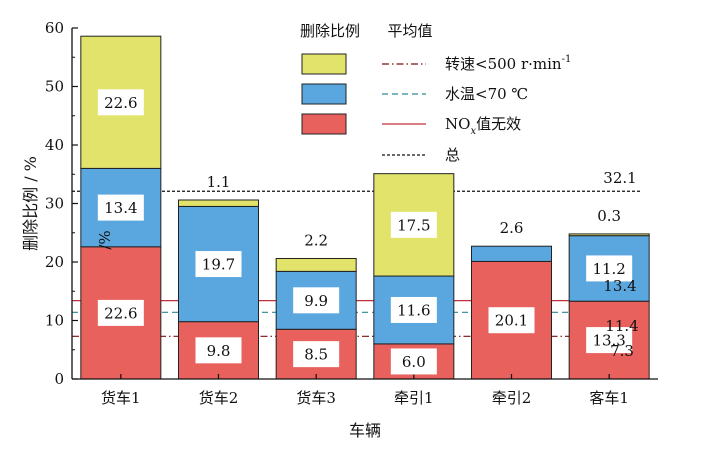 This screenshot has height=457, width=707. What do you see at coordinates (54, 87) in the screenshot?
I see `y-tick-label: 50` at bounding box center [54, 87].